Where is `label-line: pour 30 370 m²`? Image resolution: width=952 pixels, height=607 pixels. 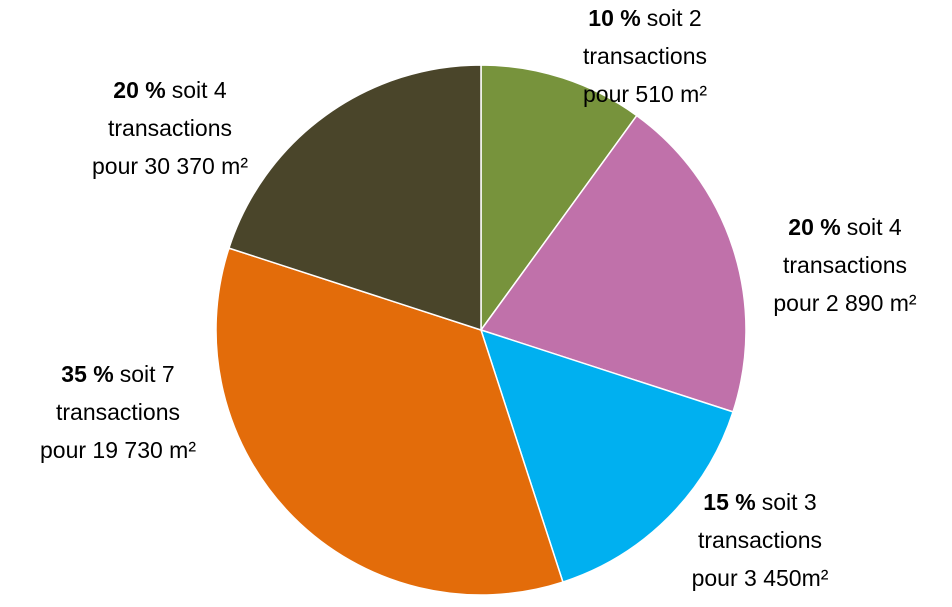 label-line: pour 30 370 m² is located at coordinates (170, 166).